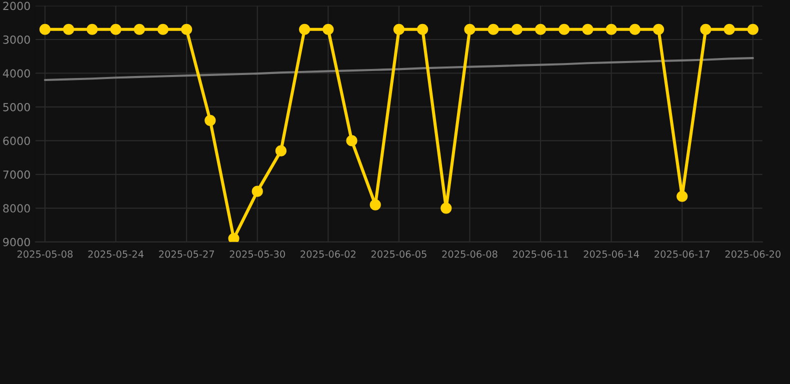  Describe the element at coordinates (399, 69) in the screenshot. I see `line-series` at that location.